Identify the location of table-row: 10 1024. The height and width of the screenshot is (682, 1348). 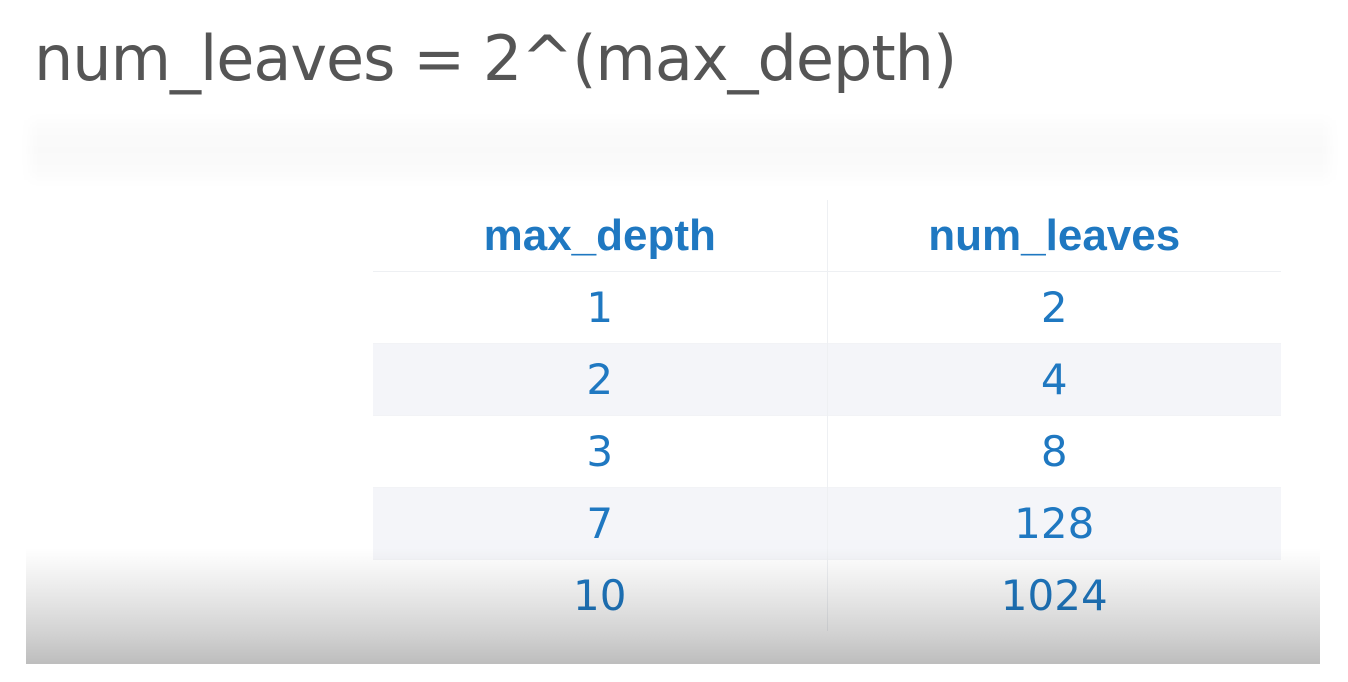
(827, 595).